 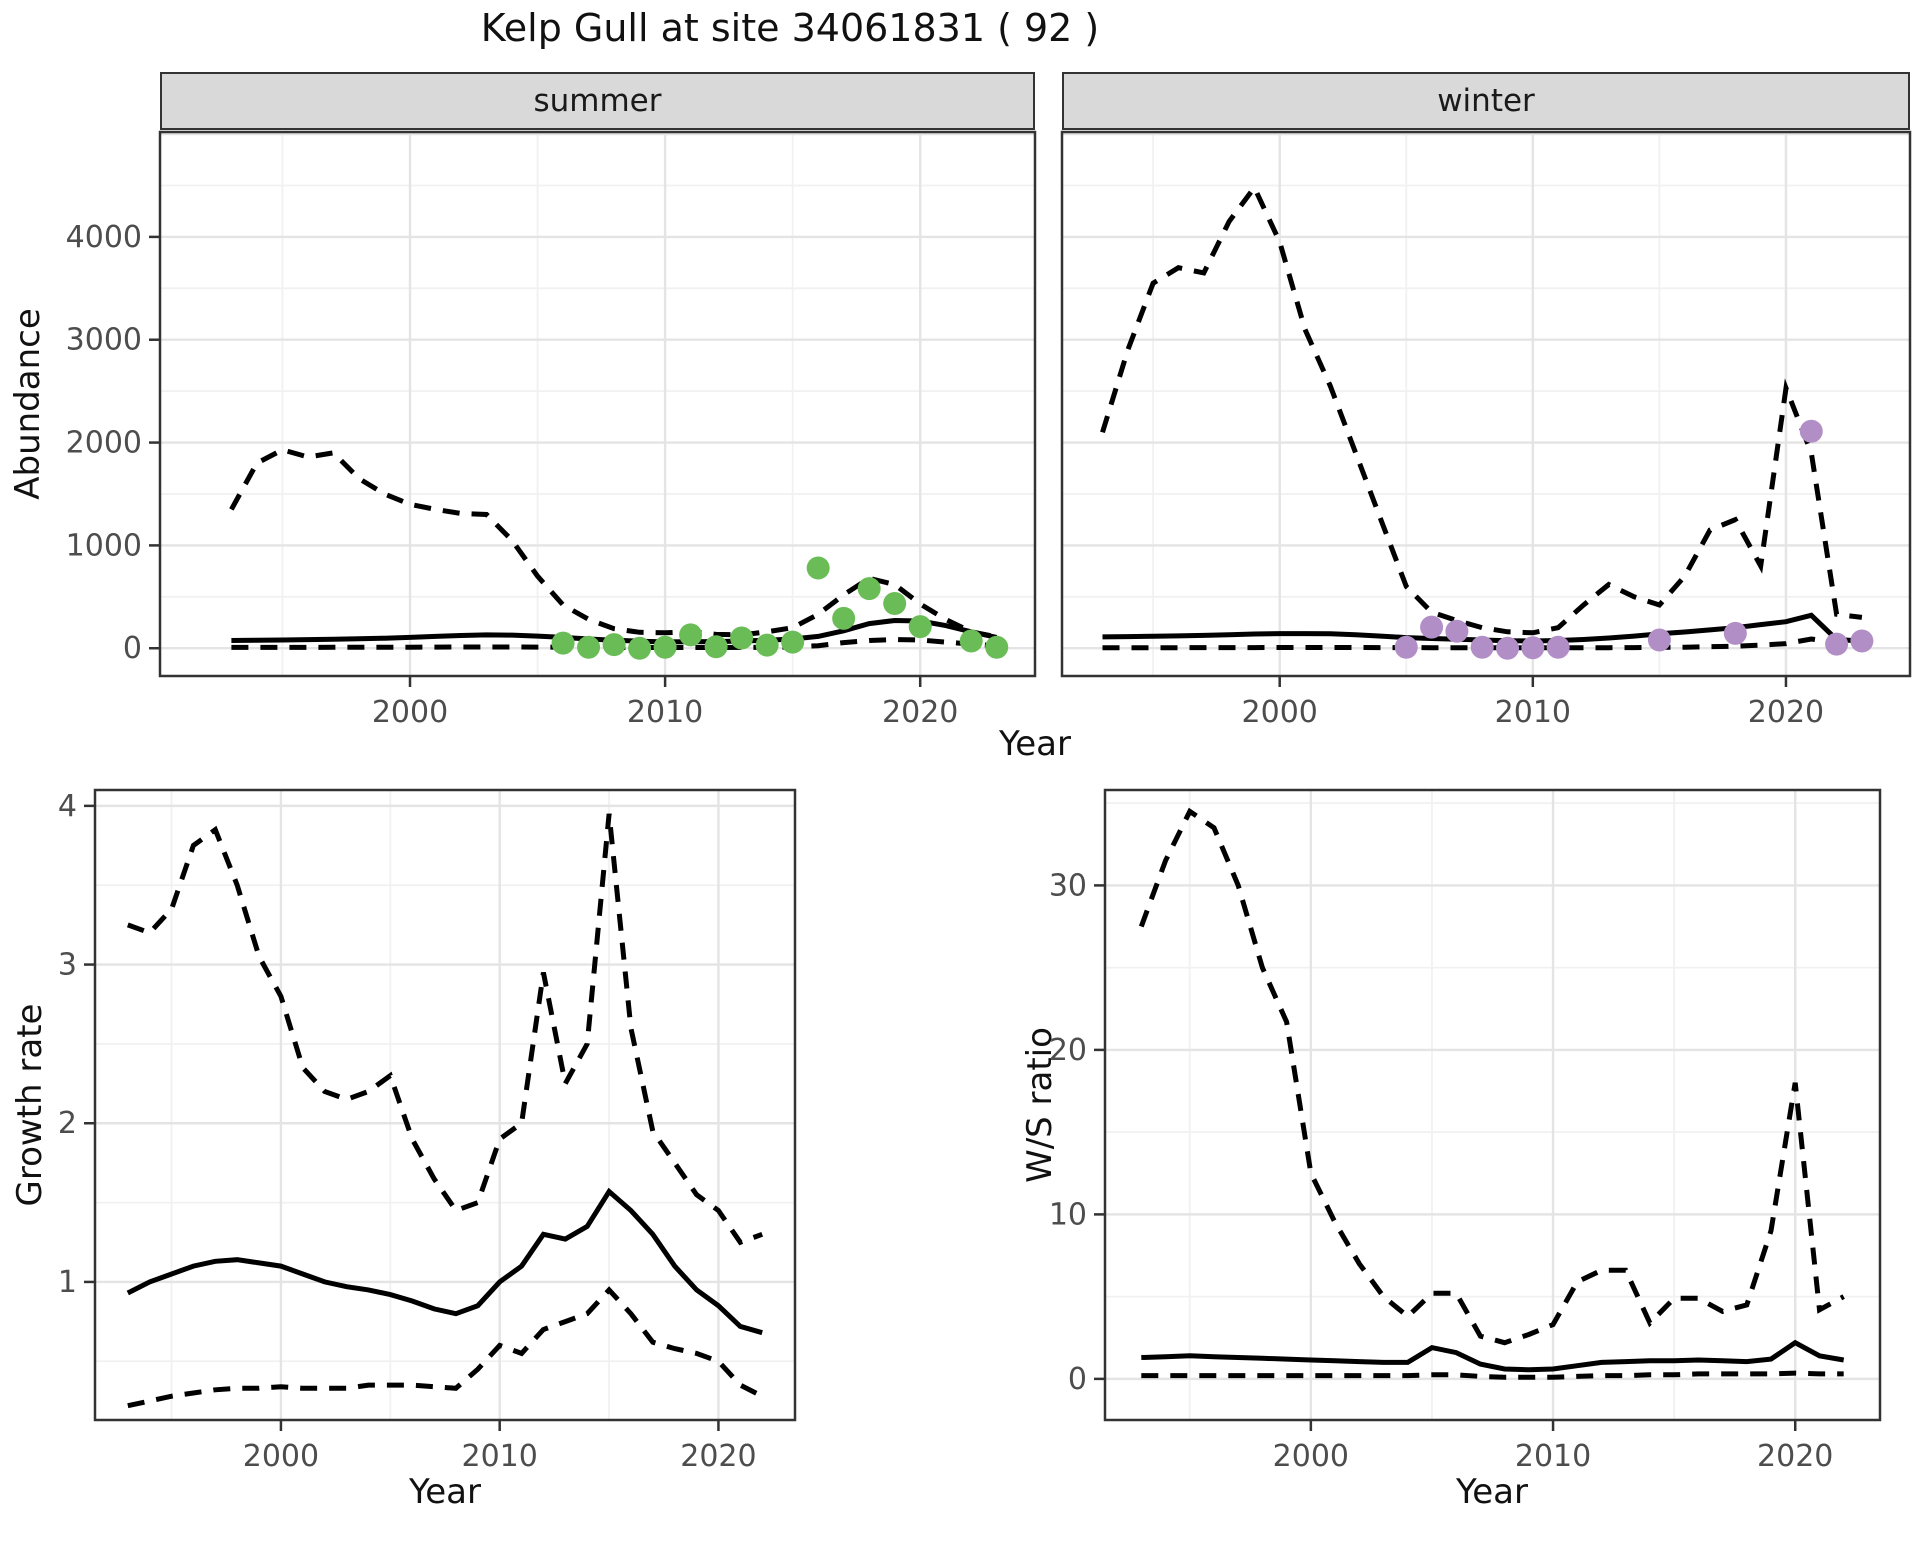 I want to click on y-tick-label: 4000, so click(x=104, y=237).